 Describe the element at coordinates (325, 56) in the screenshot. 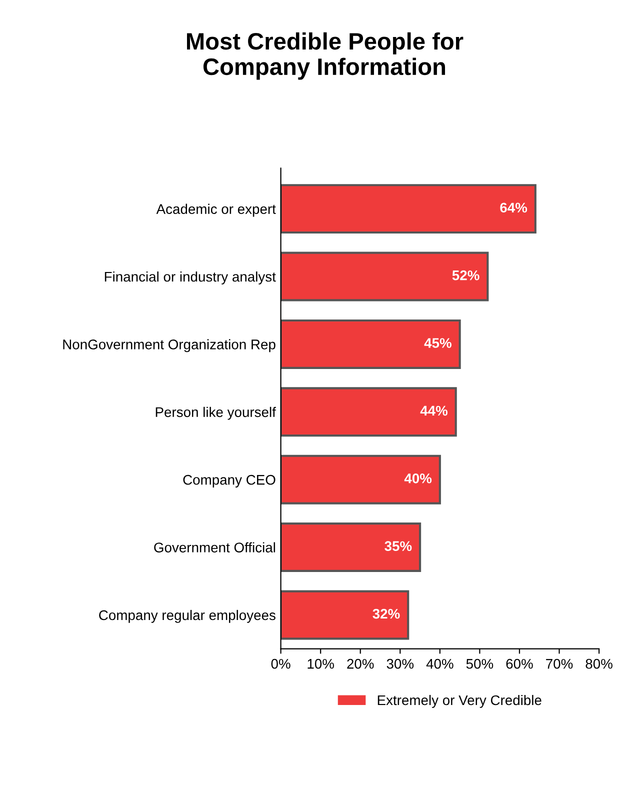

I see `chart-title: Most Credible People for Company Information` at that location.